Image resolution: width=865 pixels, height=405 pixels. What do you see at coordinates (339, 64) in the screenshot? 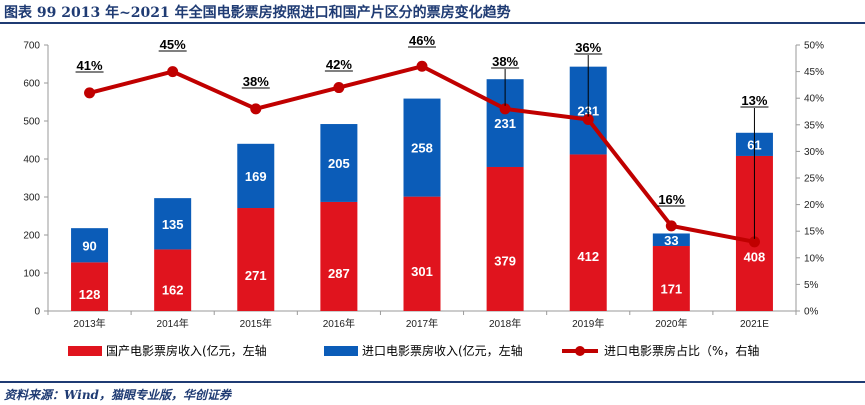
I see `share-pct-label: 42%` at bounding box center [339, 64].